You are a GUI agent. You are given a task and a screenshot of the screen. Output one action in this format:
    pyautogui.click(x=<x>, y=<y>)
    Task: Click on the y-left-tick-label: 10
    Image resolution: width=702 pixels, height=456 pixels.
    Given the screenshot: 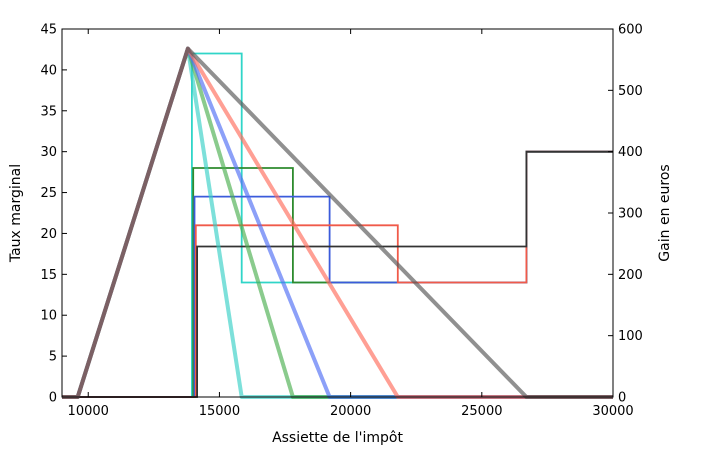 What is the action you would take?
    pyautogui.click(x=48, y=316)
    